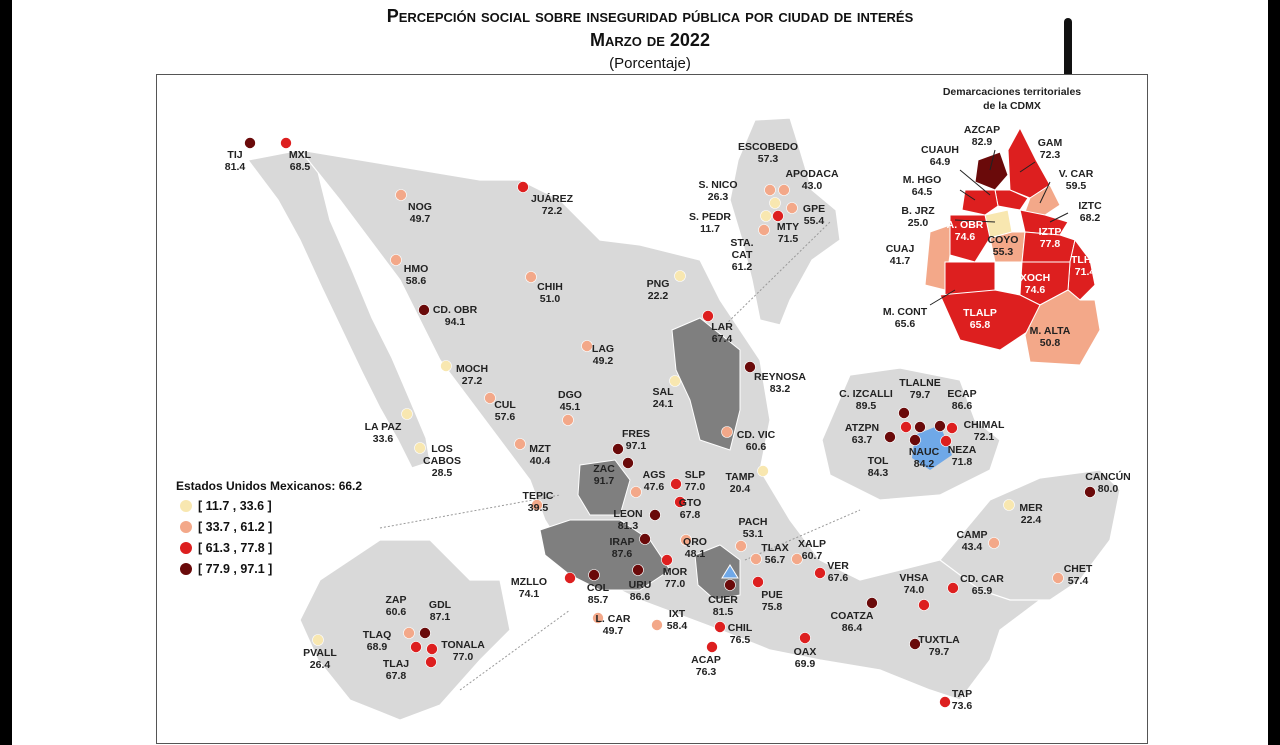 Image resolution: width=1280 pixels, height=745 pixels. I want to click on metro-atzpn-value: 63.7, so click(862, 440).